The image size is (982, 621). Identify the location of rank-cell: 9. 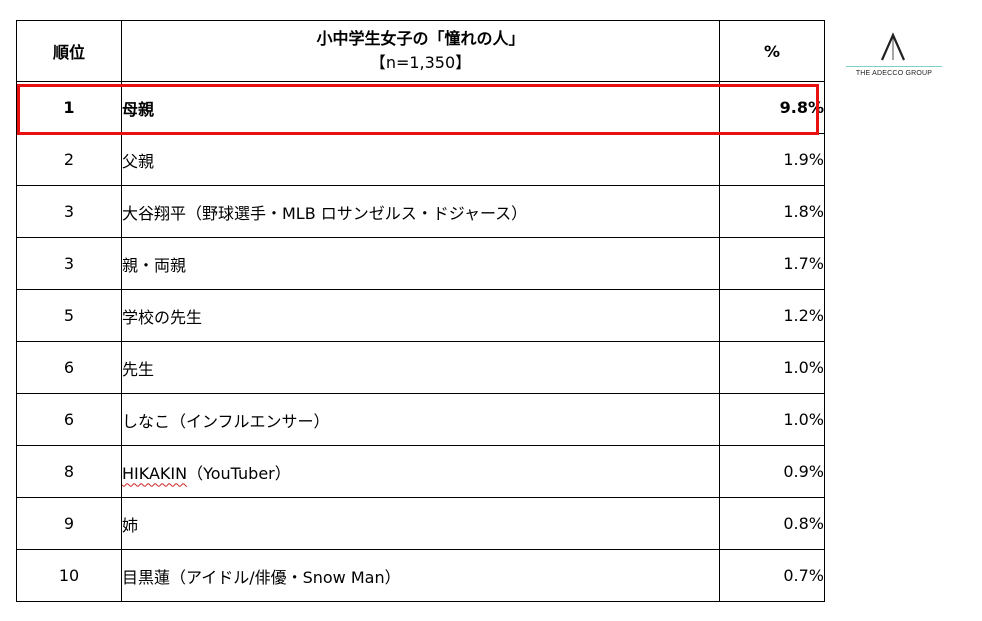
(69, 523).